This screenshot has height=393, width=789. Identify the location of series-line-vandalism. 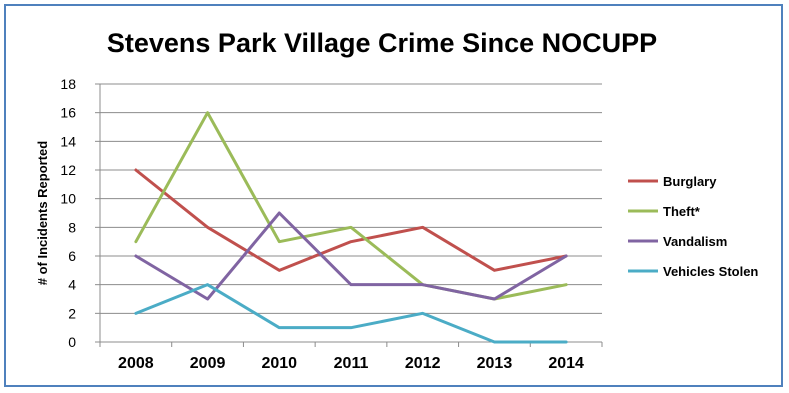
(351, 256).